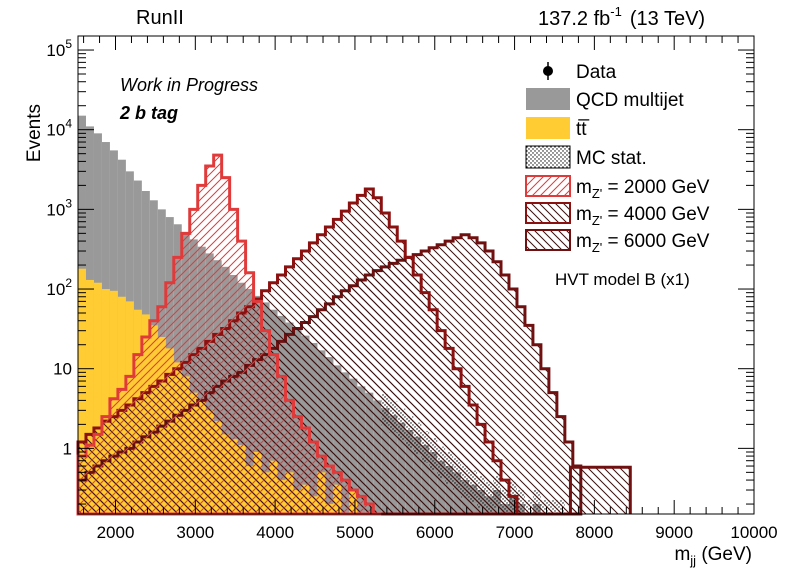  What do you see at coordinates (548, 157) in the screenshot?
I see `legend-mcstat-swatch` at bounding box center [548, 157].